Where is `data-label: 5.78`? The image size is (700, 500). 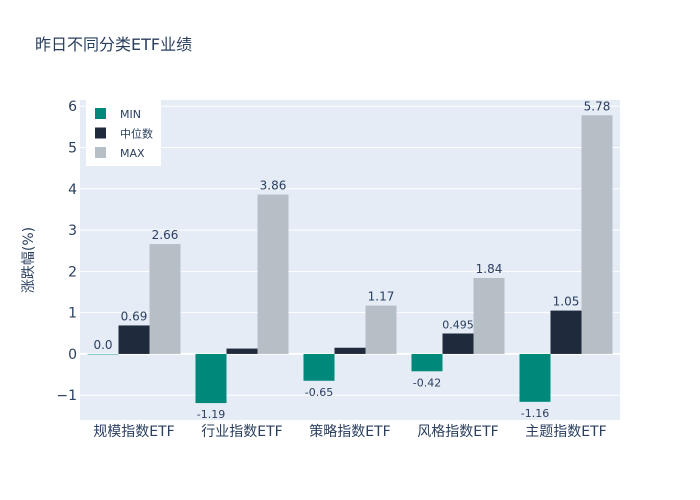
data-label: 5.78 is located at coordinates (597, 106).